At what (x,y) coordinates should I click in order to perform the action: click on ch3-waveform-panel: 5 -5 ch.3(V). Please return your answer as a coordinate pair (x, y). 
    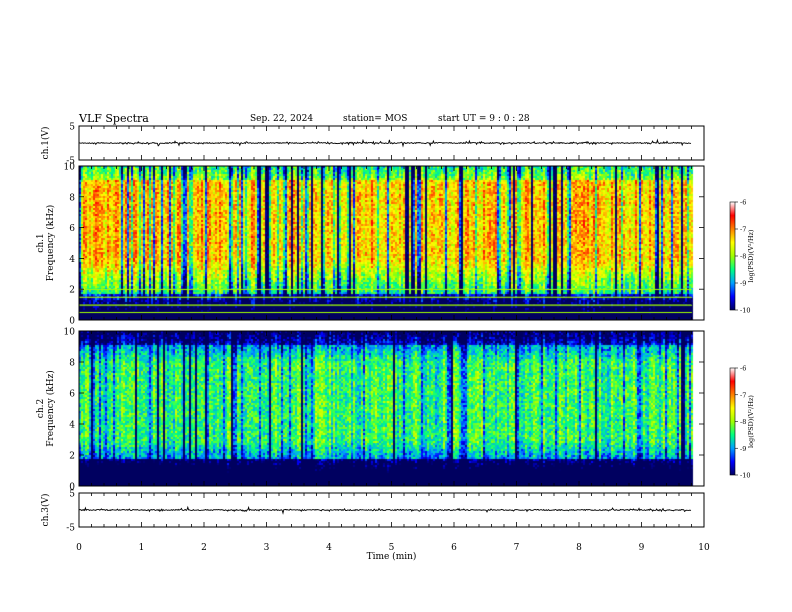
    Looking at the image, I should click on (372, 512).